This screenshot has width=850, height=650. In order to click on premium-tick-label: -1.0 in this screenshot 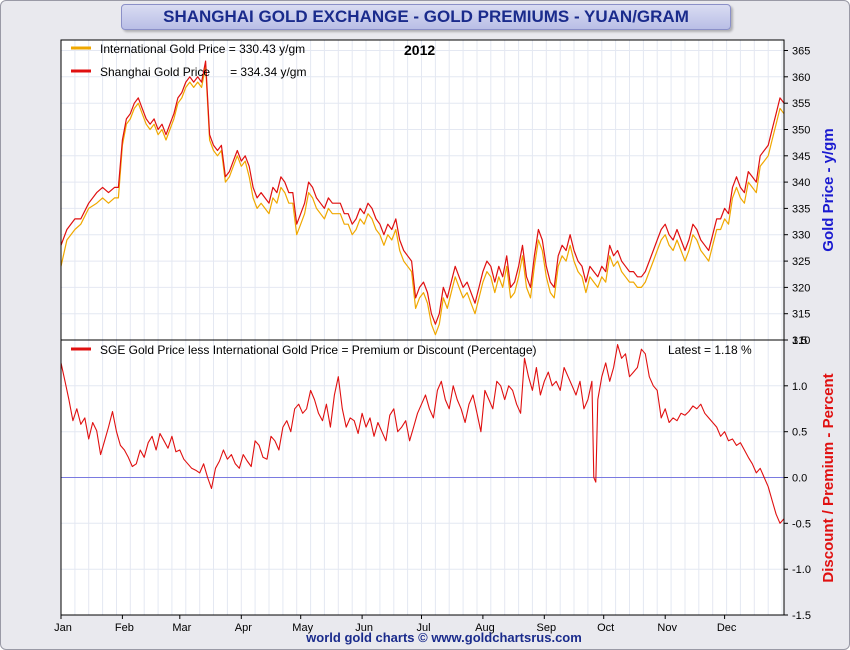, I will do `click(801, 570)`.